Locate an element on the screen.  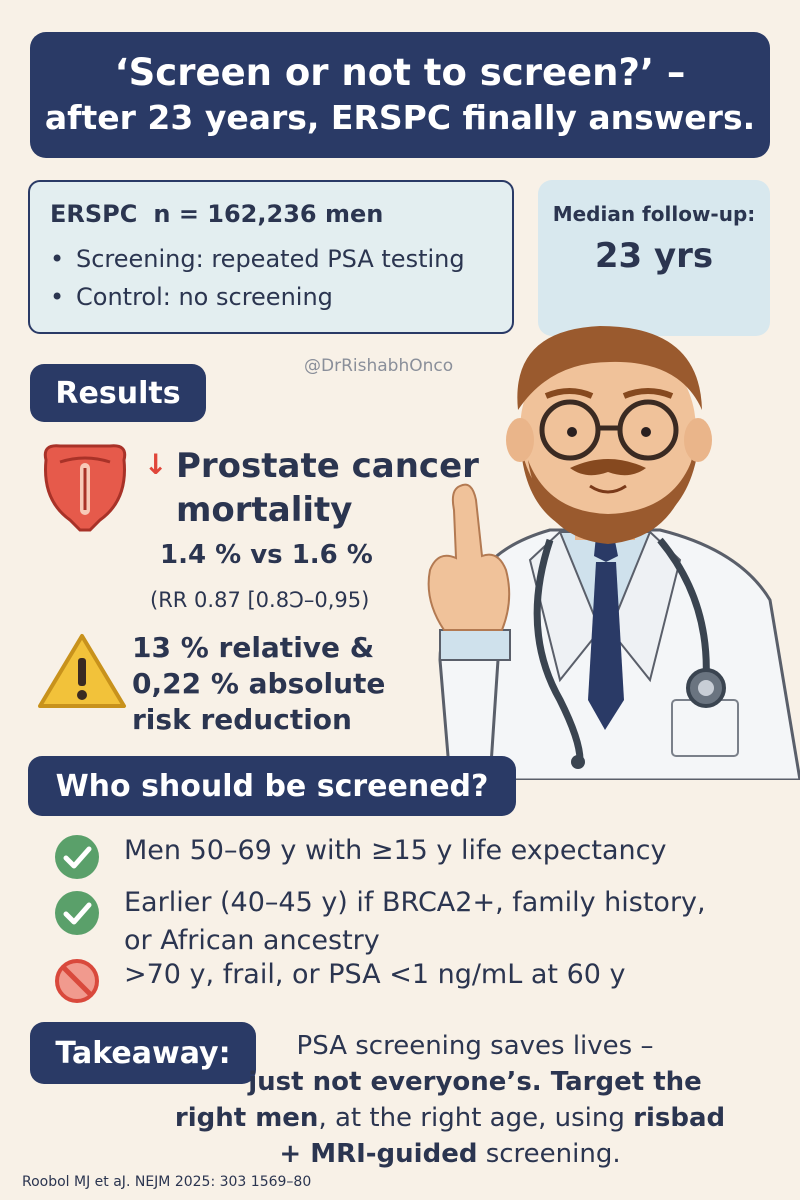
takeaway-line-2: just not everyone’s. Target the is located at coordinates (475, 1082).